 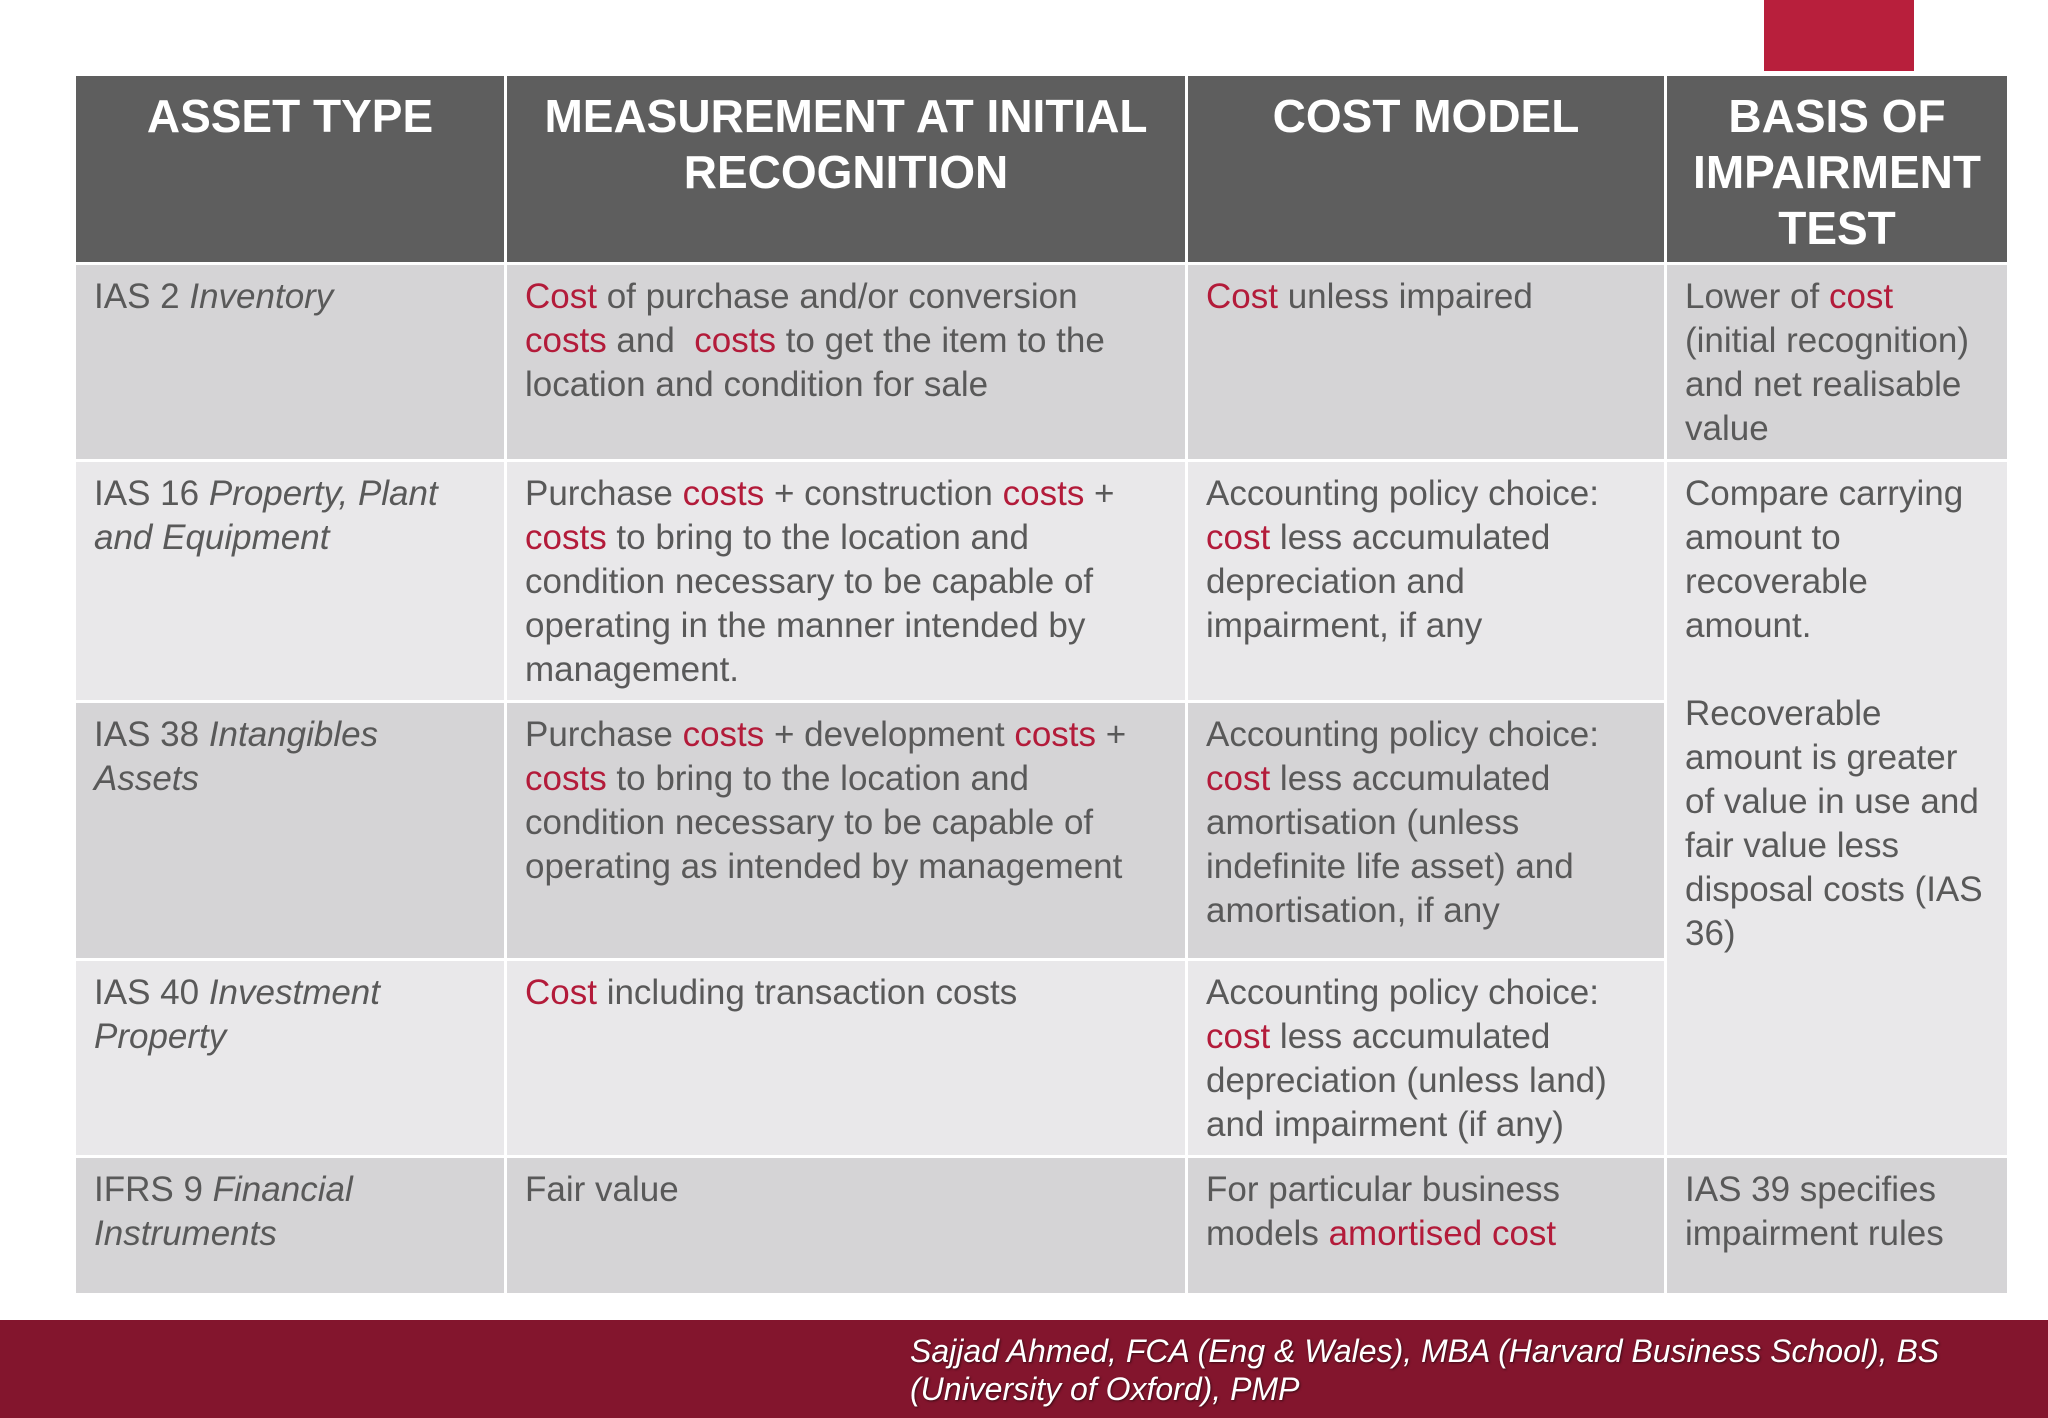 I want to click on cost-model-cell: Cost unless impaired, so click(x=1426, y=362).